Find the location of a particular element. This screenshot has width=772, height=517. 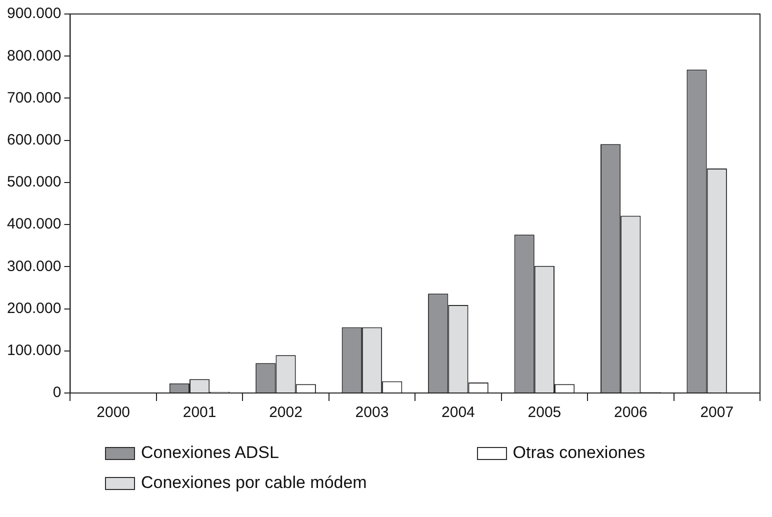

y-tick-label: 300.000 is located at coordinates (34, 266).